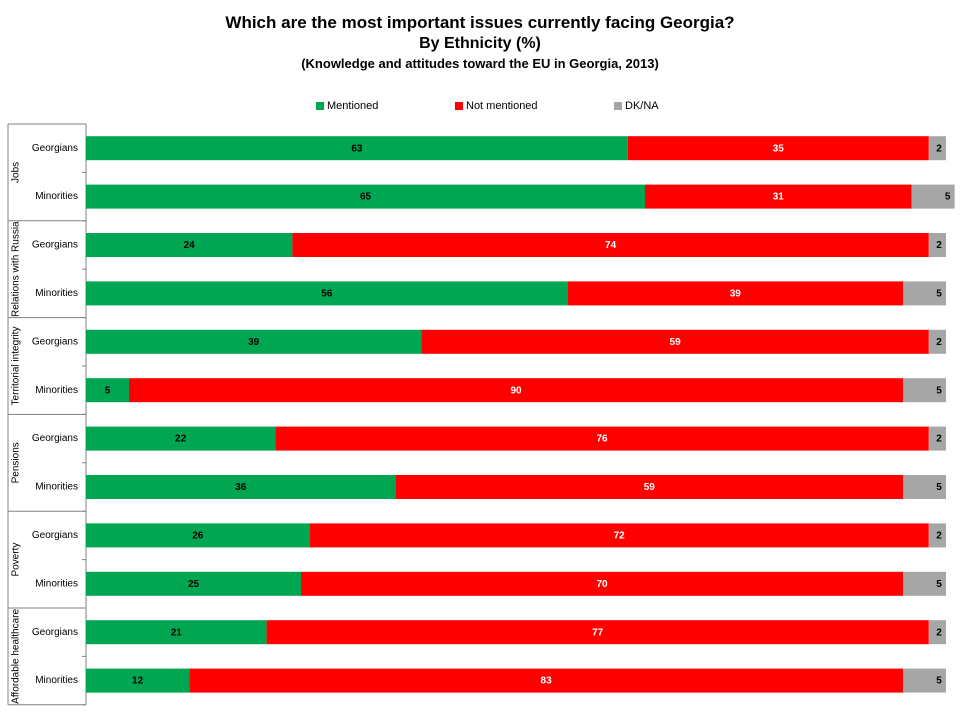  Describe the element at coordinates (16, 269) in the screenshot. I see `group-label: Relations with Russia` at that location.